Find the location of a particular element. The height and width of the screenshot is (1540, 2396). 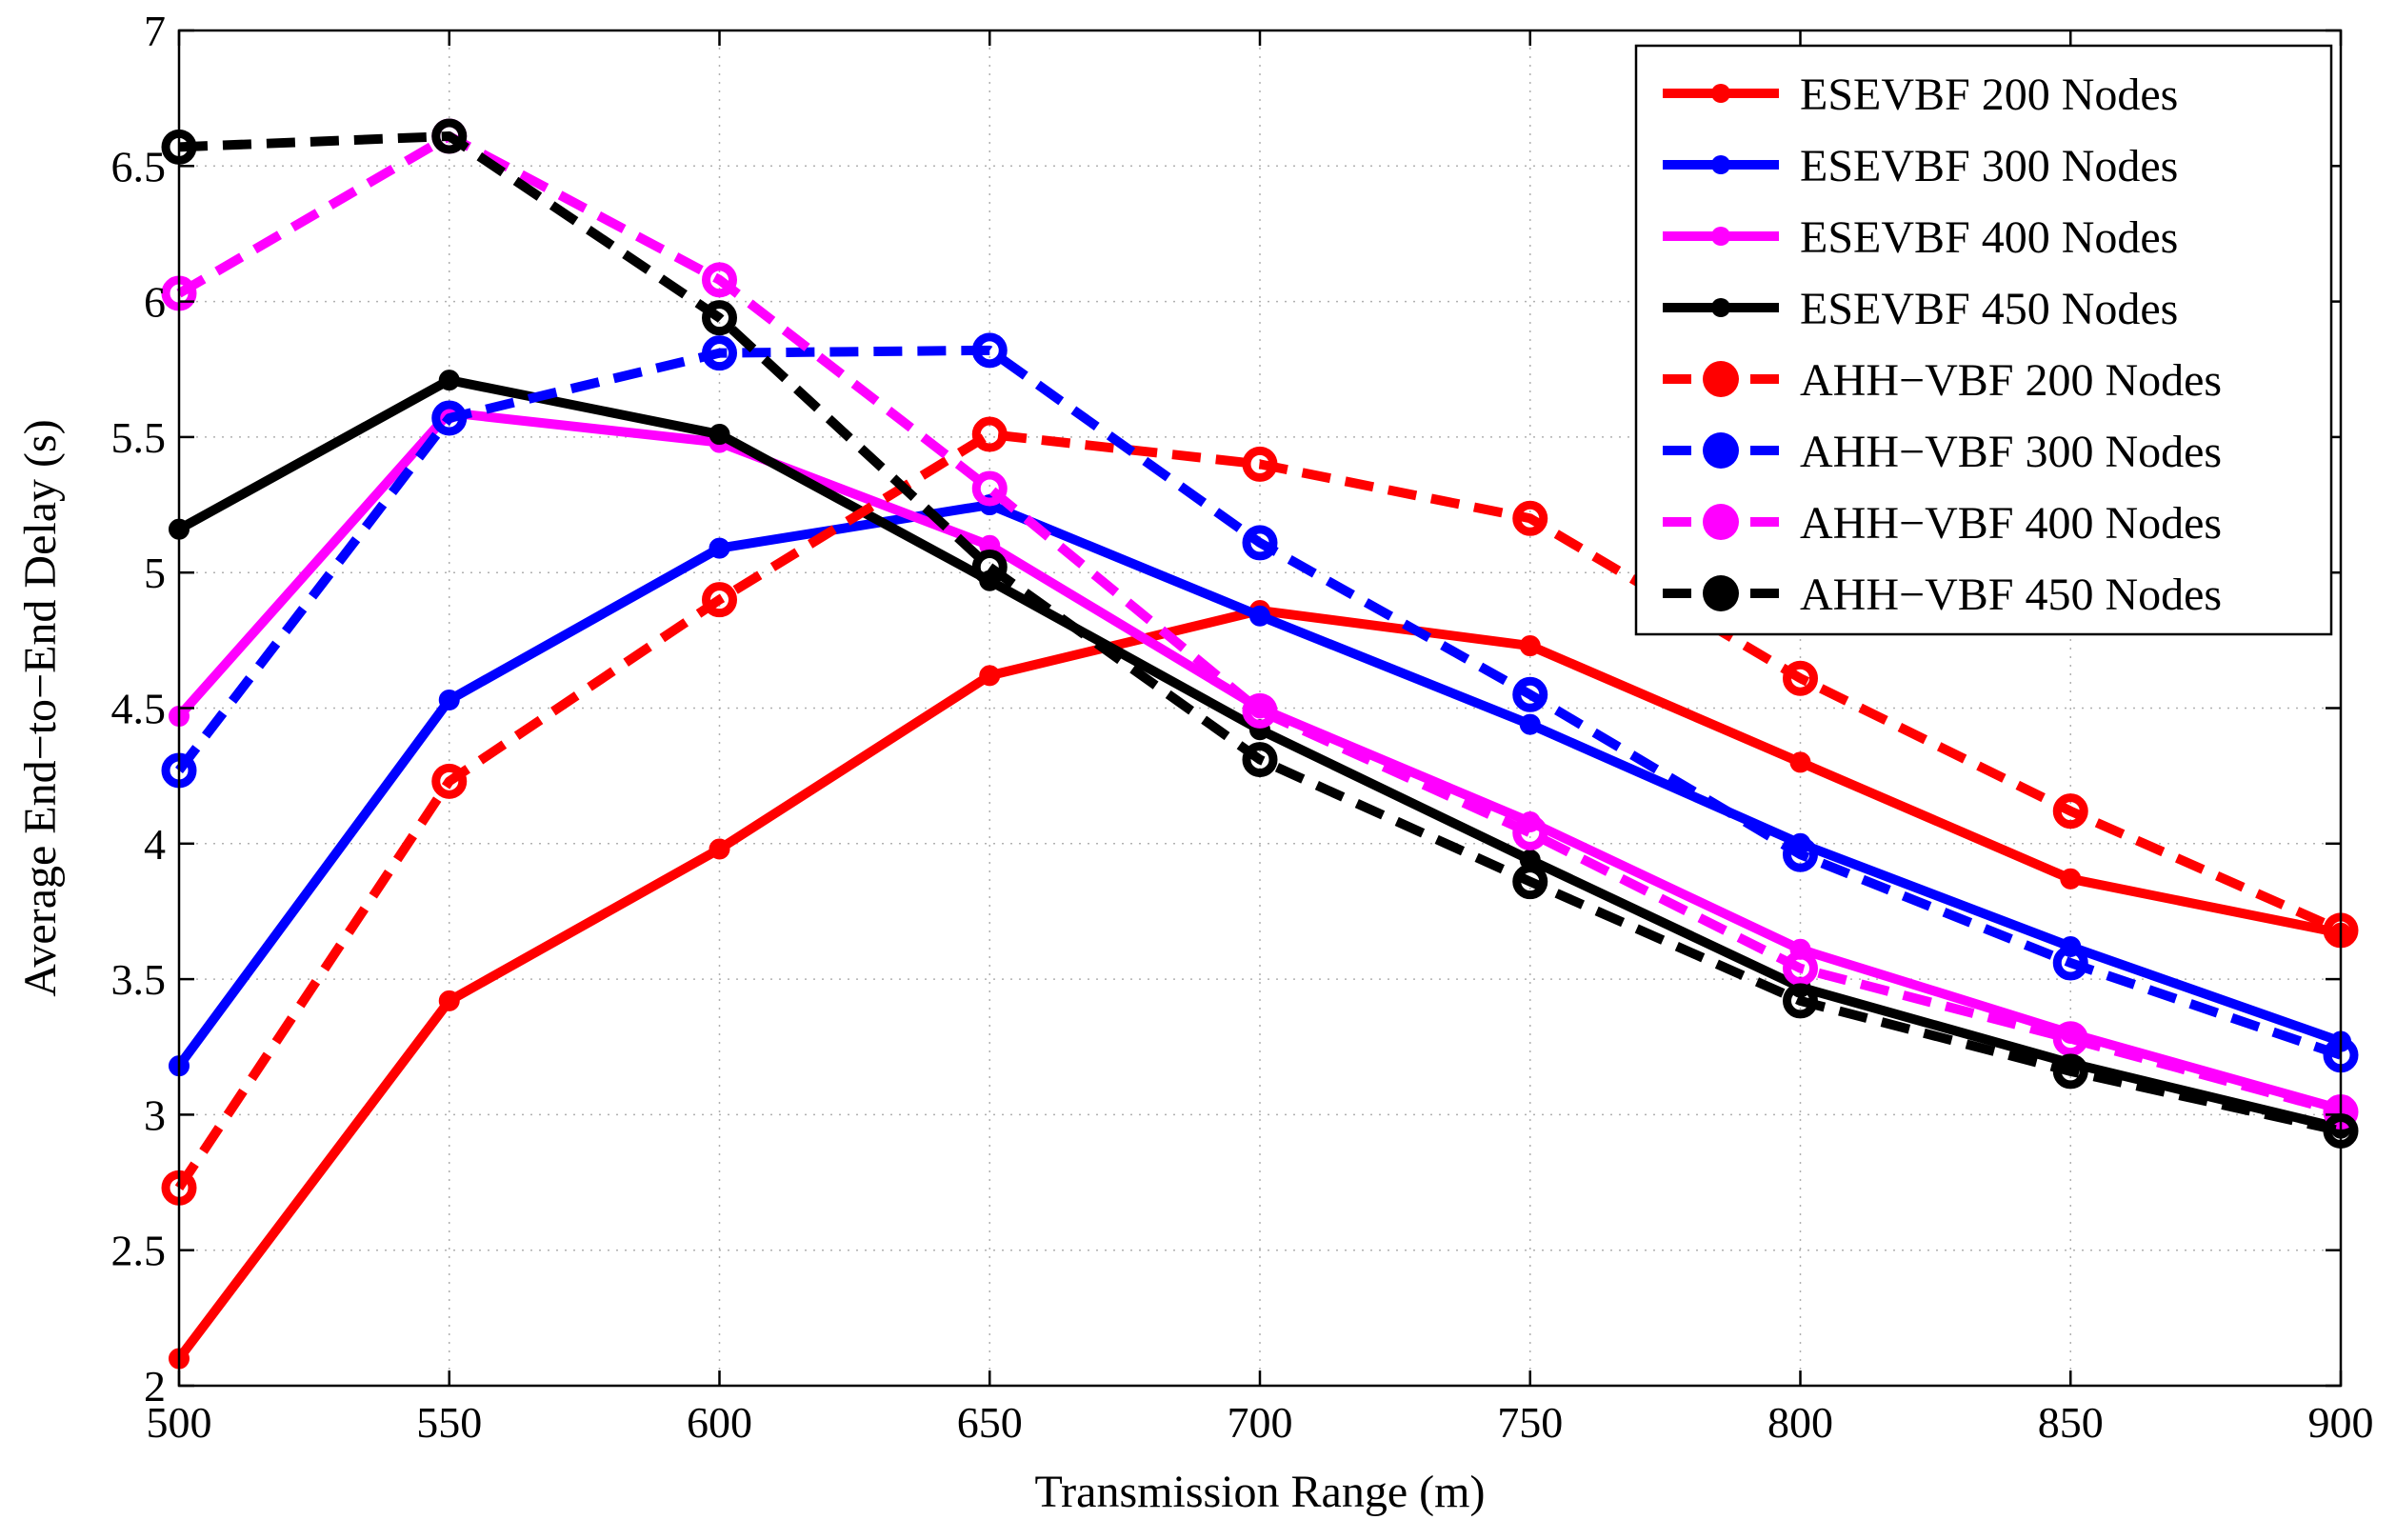

legend-item-ahh-vbf-200: AHH−VBF 200 Nodes is located at coordinates (1942, 380).